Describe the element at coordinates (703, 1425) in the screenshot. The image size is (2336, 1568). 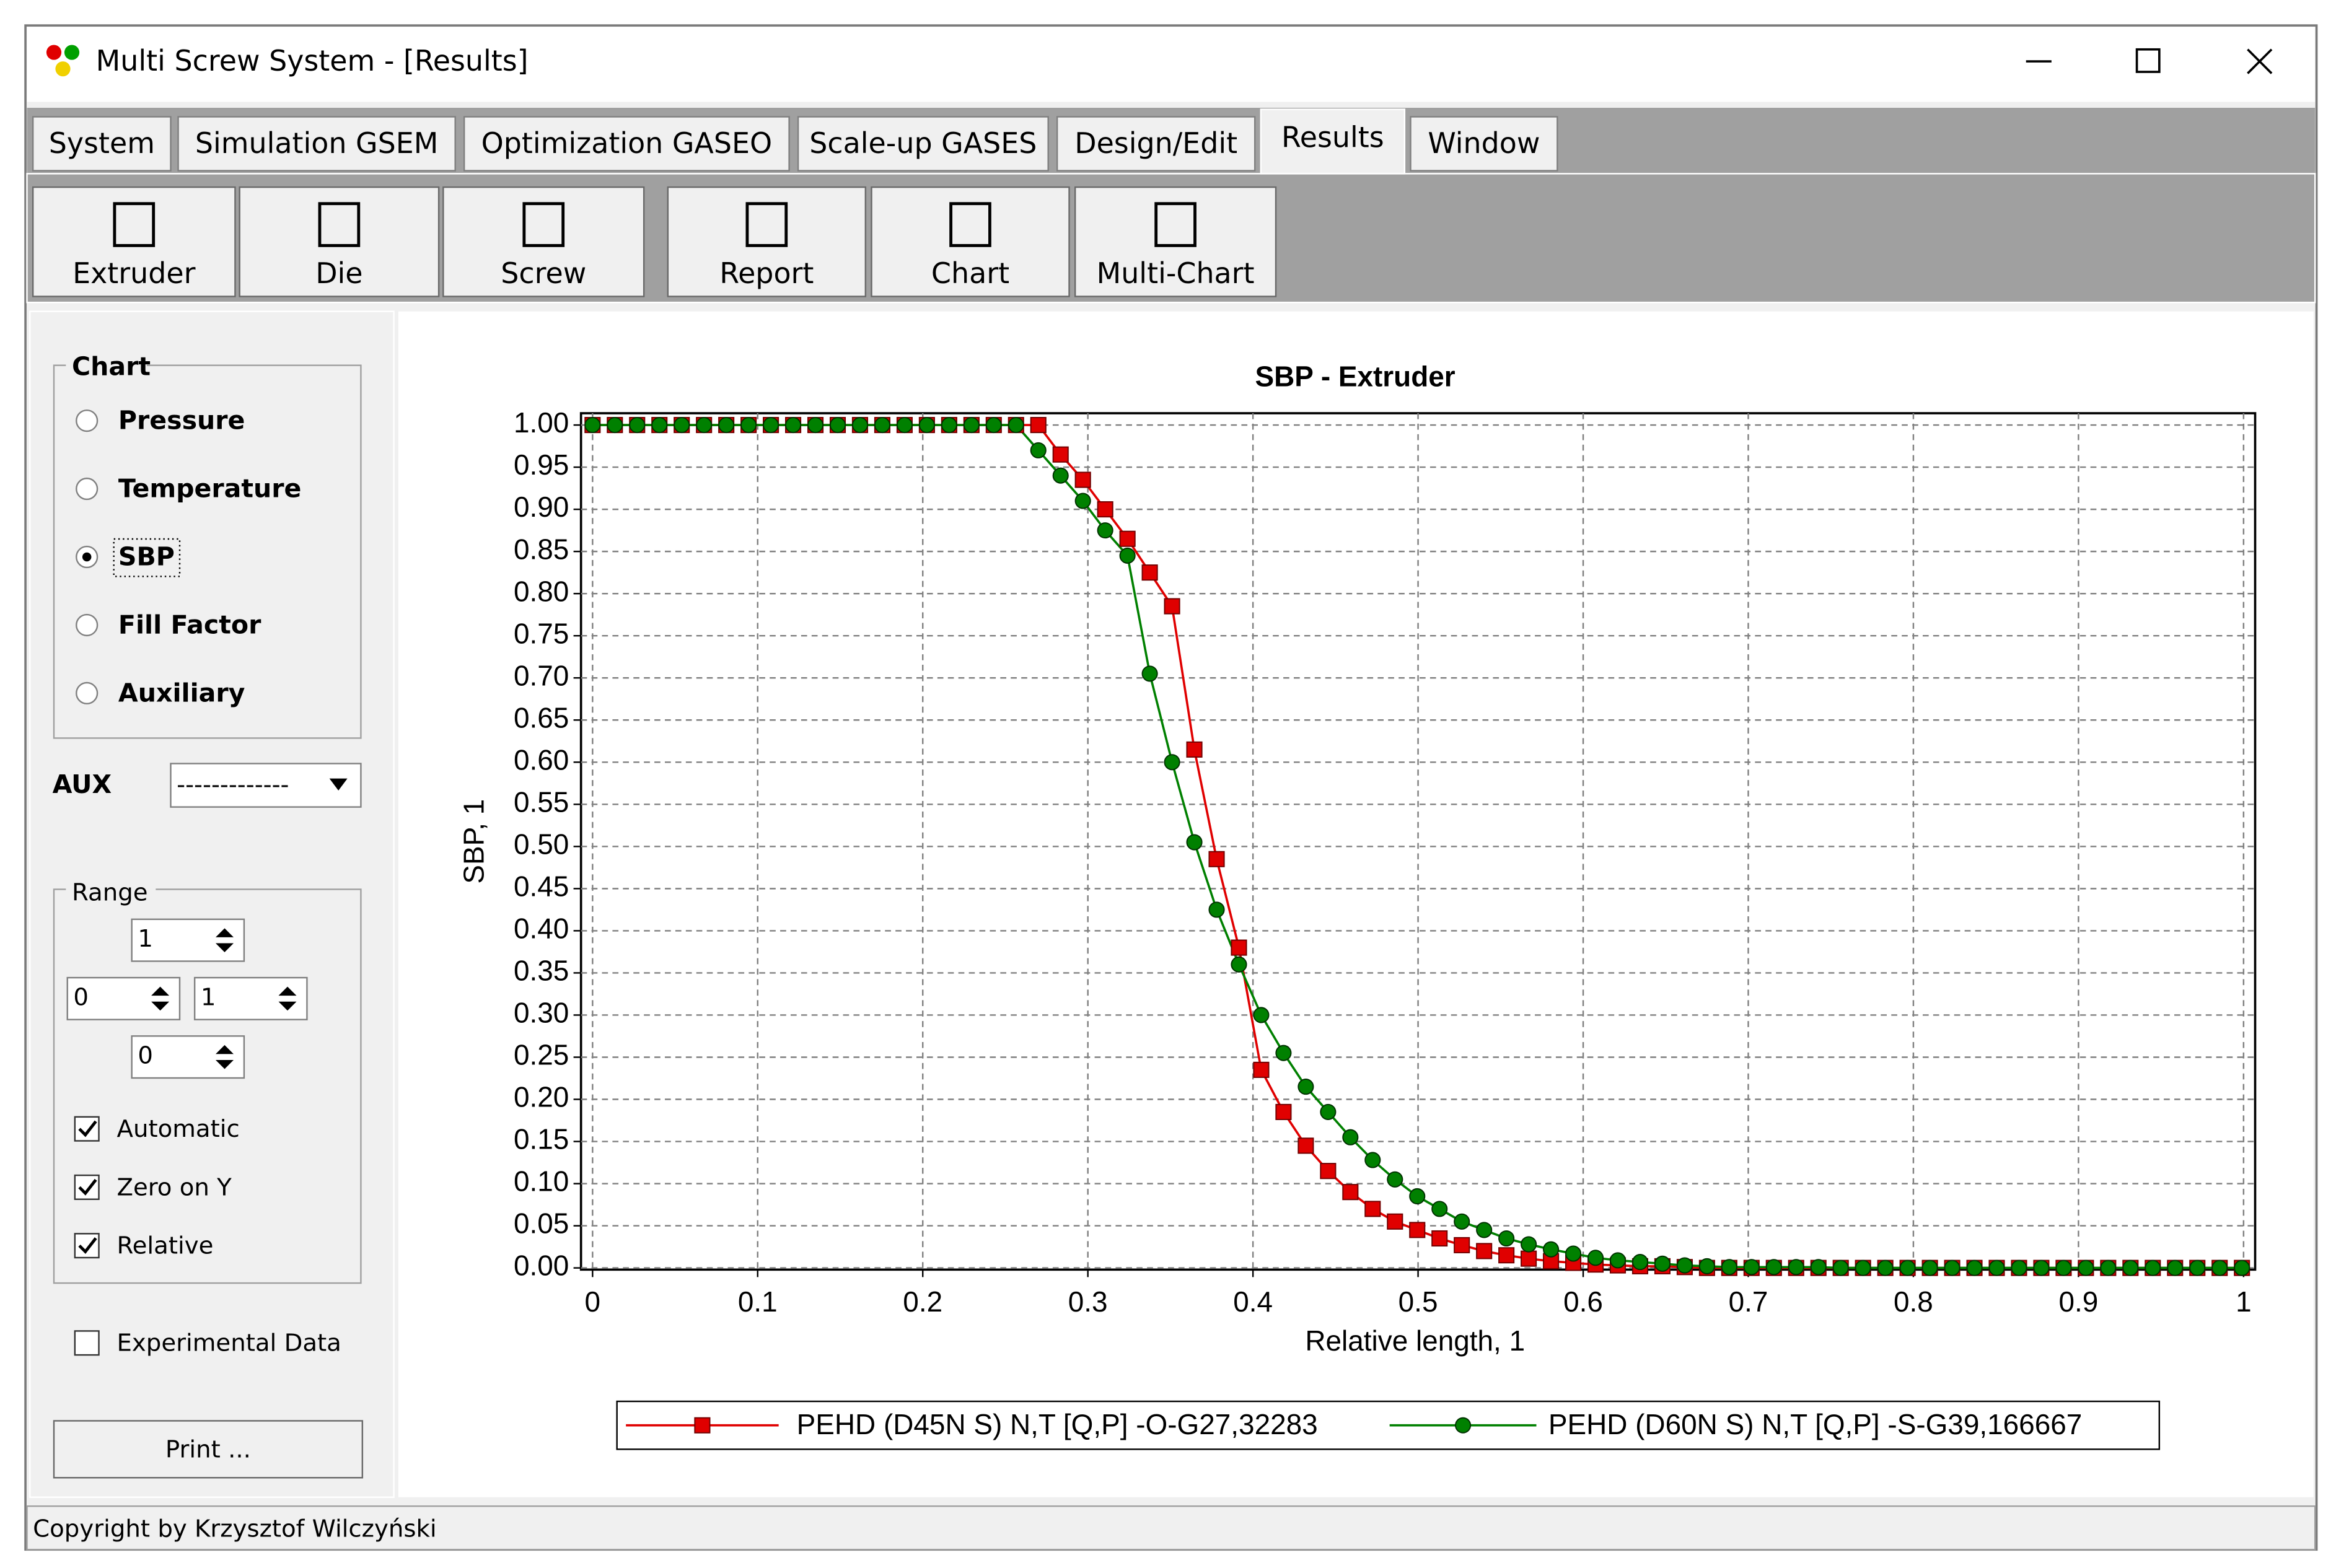
I see `legend-marker` at that location.